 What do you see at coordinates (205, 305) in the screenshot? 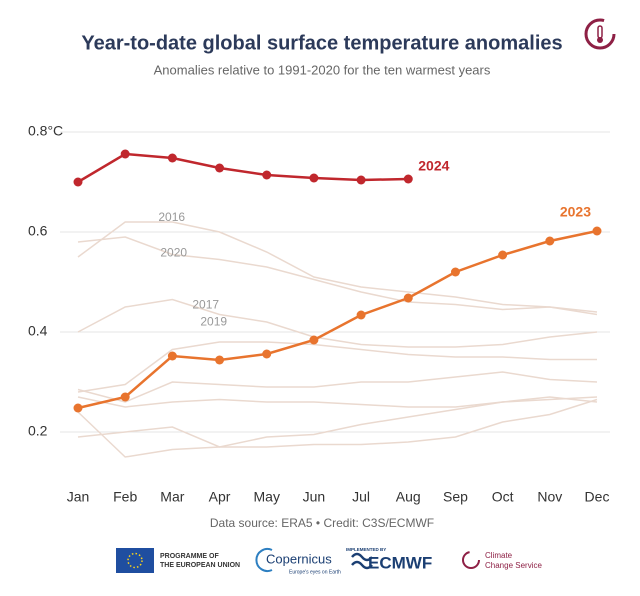
I see `series-label: 2017` at bounding box center [205, 305].